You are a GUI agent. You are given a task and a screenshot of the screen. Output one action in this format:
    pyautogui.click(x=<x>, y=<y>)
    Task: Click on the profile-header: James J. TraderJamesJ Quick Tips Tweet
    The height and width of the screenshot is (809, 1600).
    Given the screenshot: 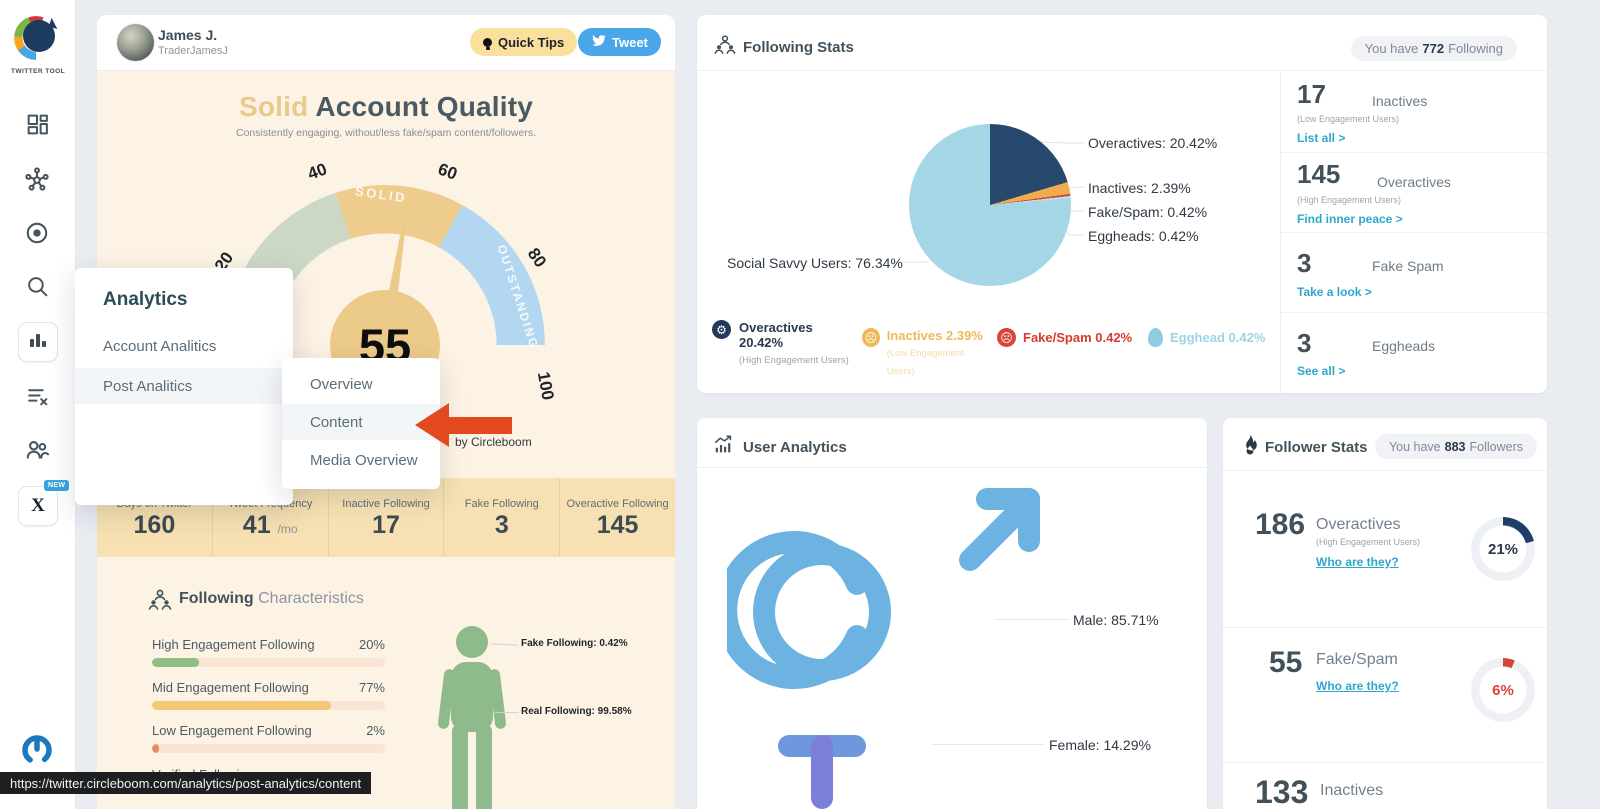 What is the action you would take?
    pyautogui.click(x=386, y=43)
    